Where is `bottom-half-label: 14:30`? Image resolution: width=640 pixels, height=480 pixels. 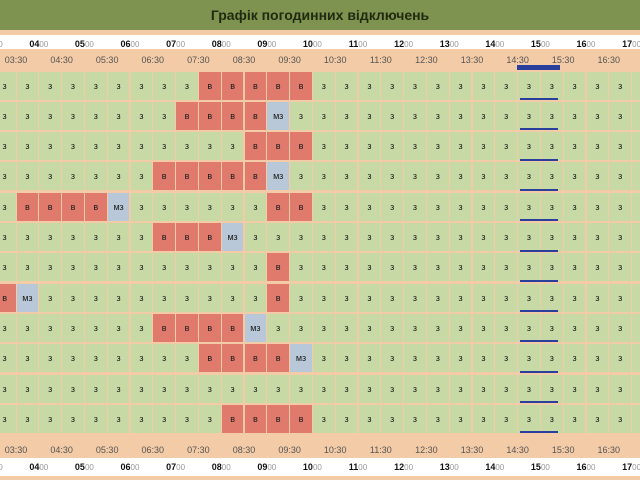
bottom-half-label: 14:30 is located at coordinates (517, 450).